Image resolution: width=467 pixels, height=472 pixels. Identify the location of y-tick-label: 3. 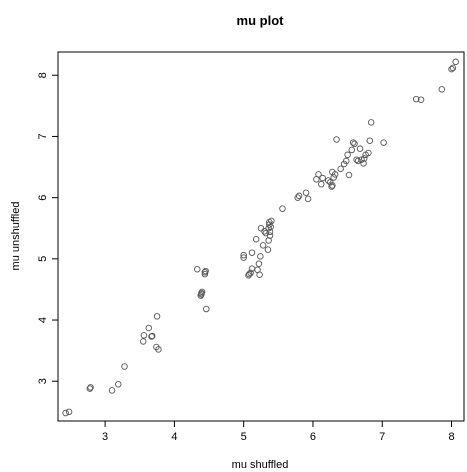
(43, 381).